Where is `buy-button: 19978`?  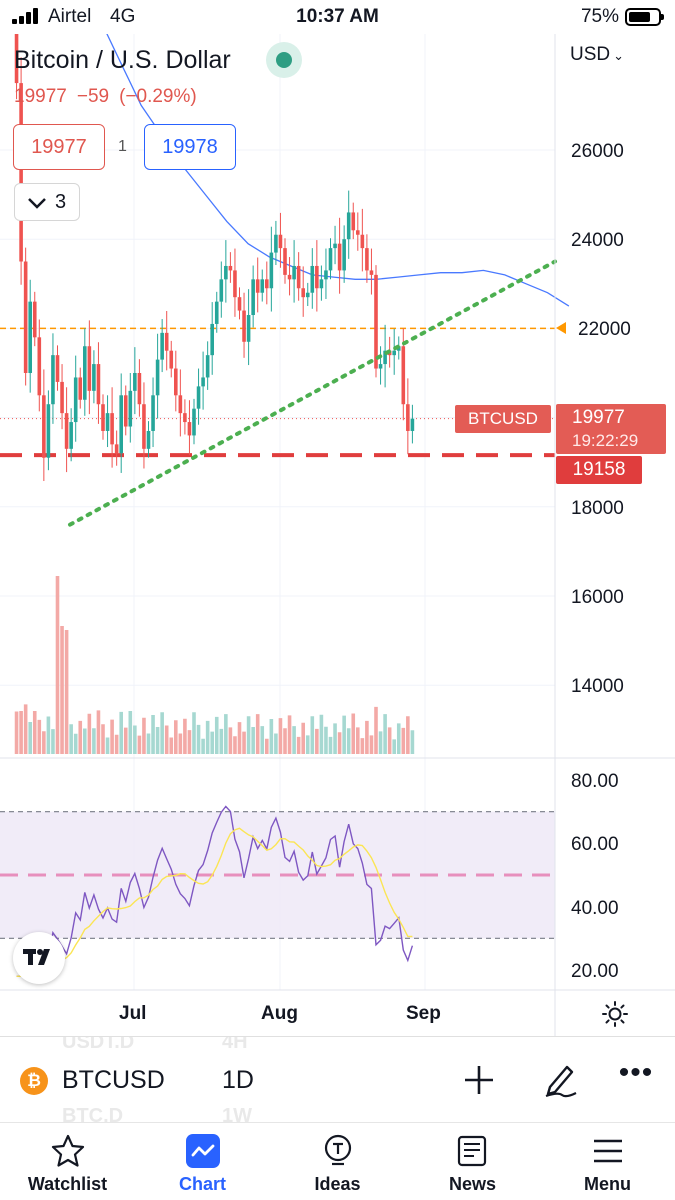 buy-button: 19978 is located at coordinates (190, 147).